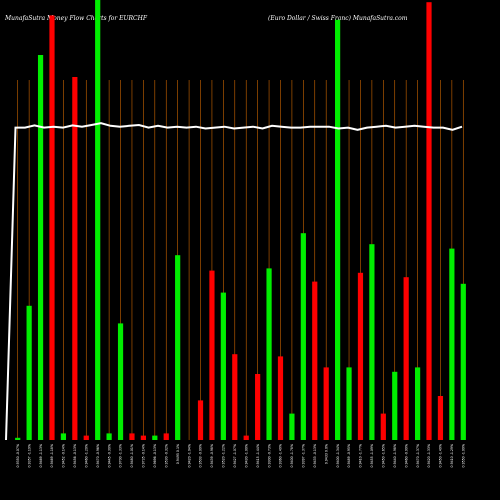  What do you see at coordinates (189, 455) in the screenshot?
I see `x-tick-label: 0.9420 -1.04%` at bounding box center [189, 455].